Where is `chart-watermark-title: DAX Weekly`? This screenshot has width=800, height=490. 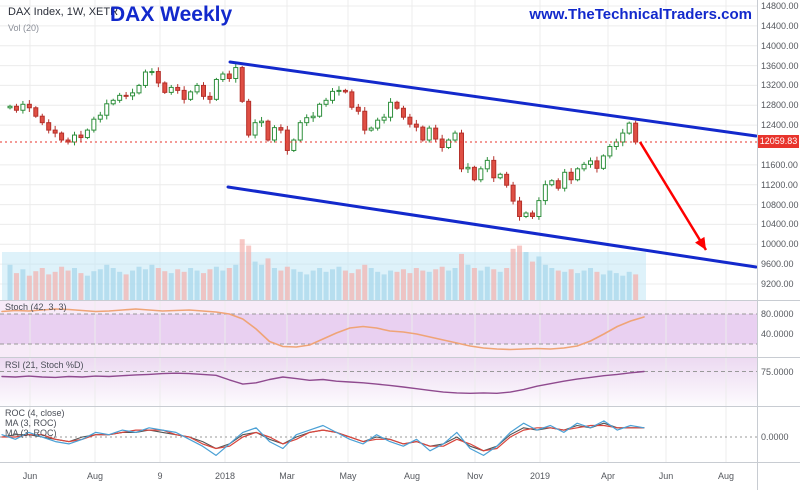 chart-watermark-title: DAX Weekly is located at coordinates (171, 14).